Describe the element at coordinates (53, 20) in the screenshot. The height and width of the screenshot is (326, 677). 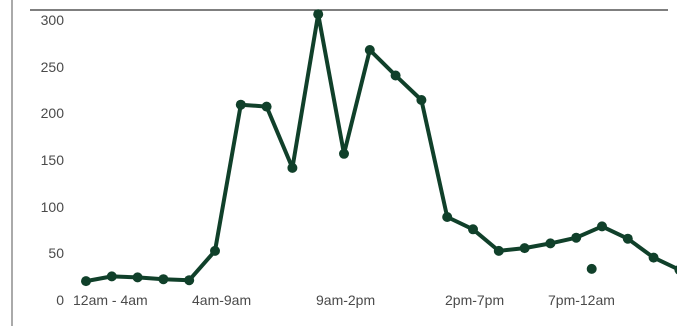
I see `y-tick-300: 300` at that location.